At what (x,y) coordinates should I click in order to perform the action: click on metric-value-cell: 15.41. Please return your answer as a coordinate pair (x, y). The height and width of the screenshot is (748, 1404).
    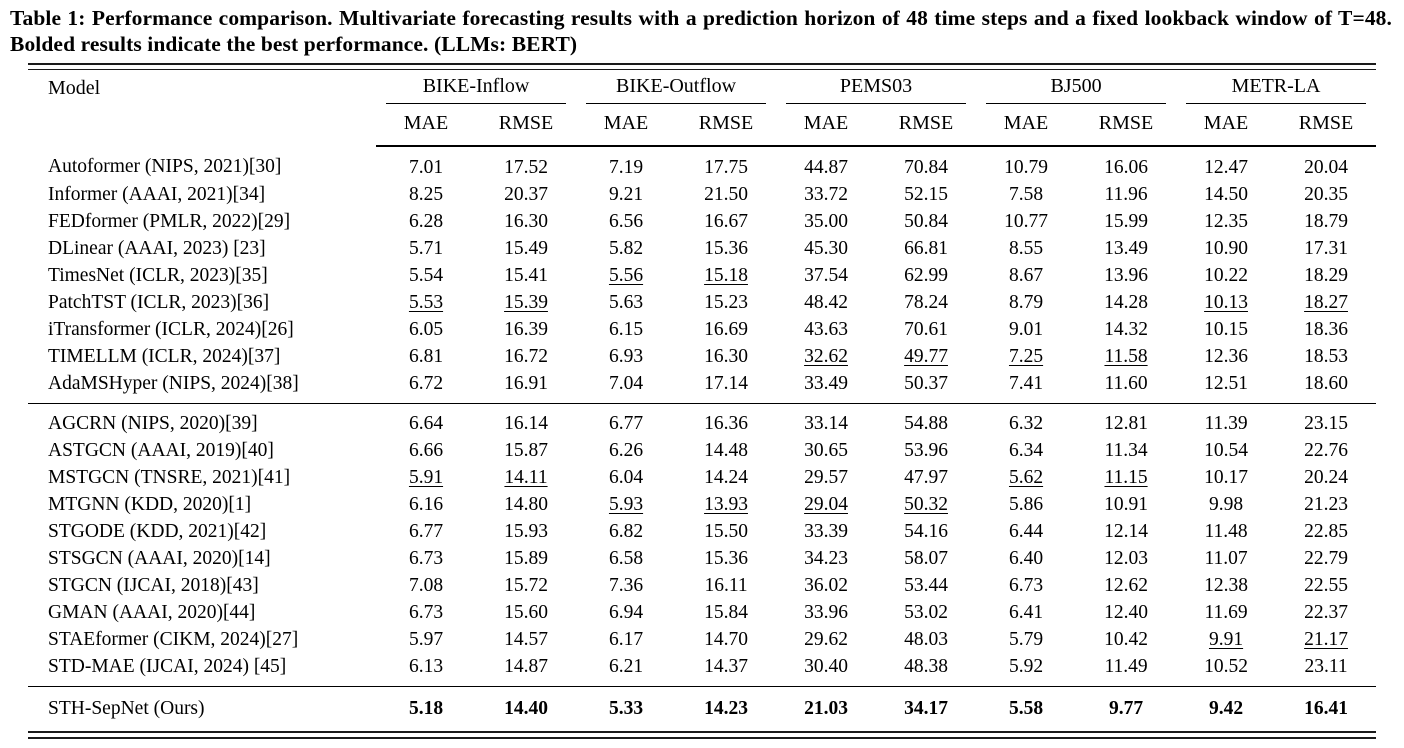
    Looking at the image, I should click on (526, 275).